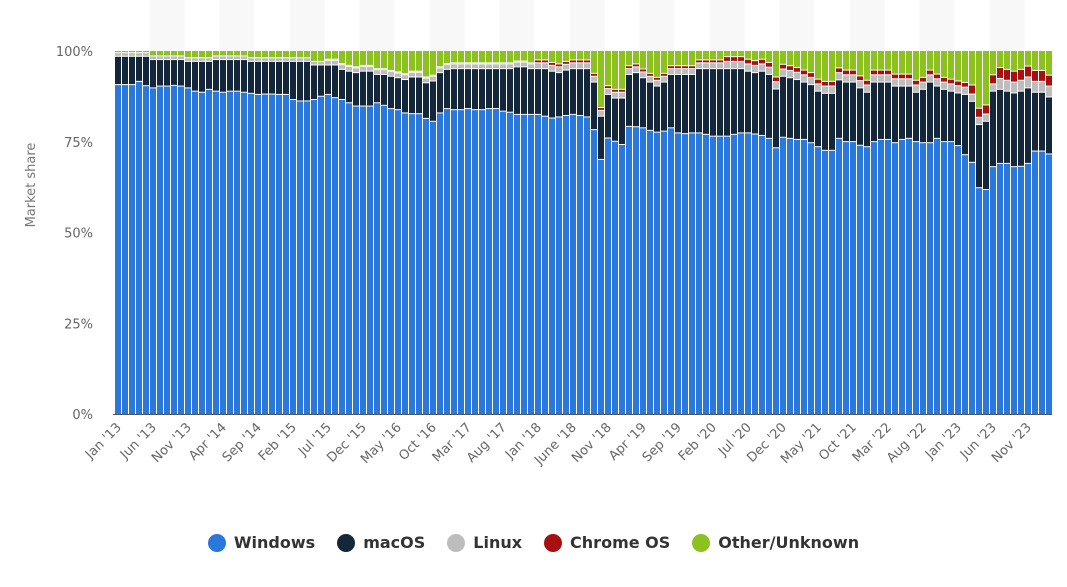  Describe the element at coordinates (775, 542) in the screenshot. I see `legend-item-other-unknown: Other/Unknown` at that location.